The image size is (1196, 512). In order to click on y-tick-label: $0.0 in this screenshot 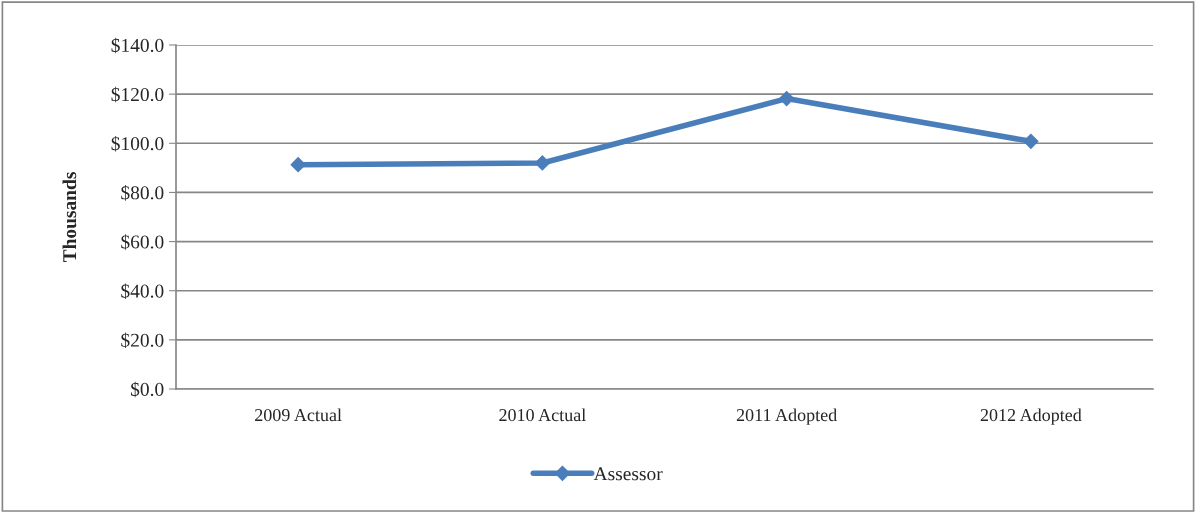, I will do `click(147, 389)`.